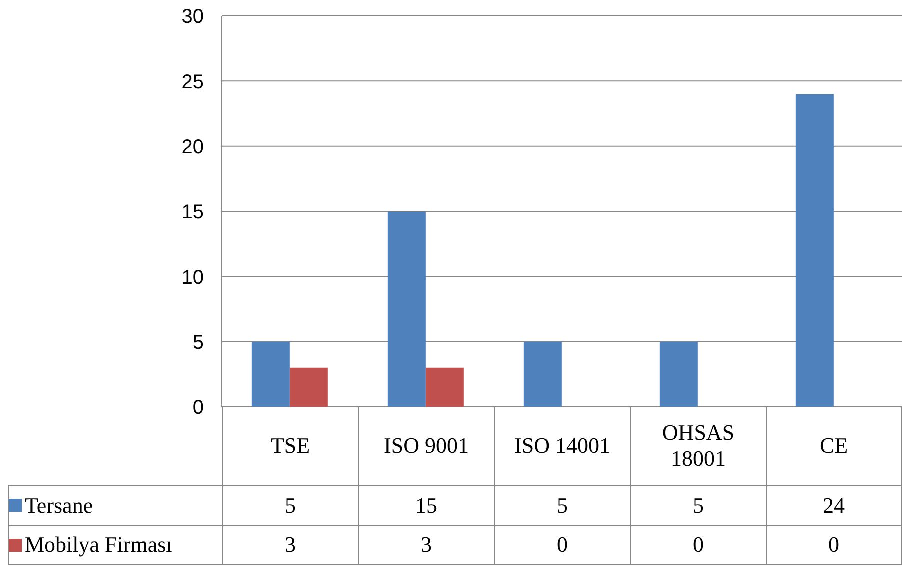  I want to click on x-tick-label: CE, so click(834, 446).